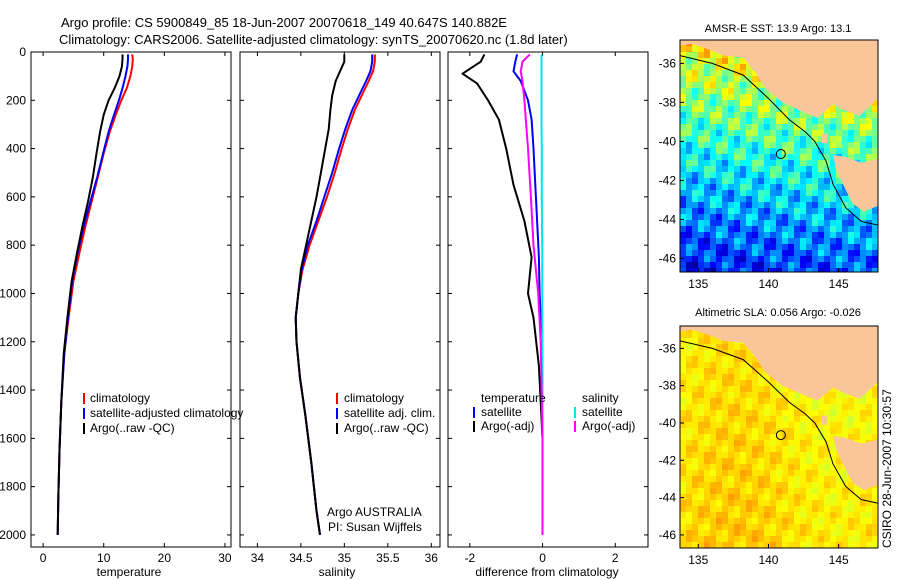 The width and height of the screenshot is (900, 580). Describe the element at coordinates (769, 165) in the screenshot. I see `sst-map: 135 140 145-36-38-40-42-44-46` at that location.